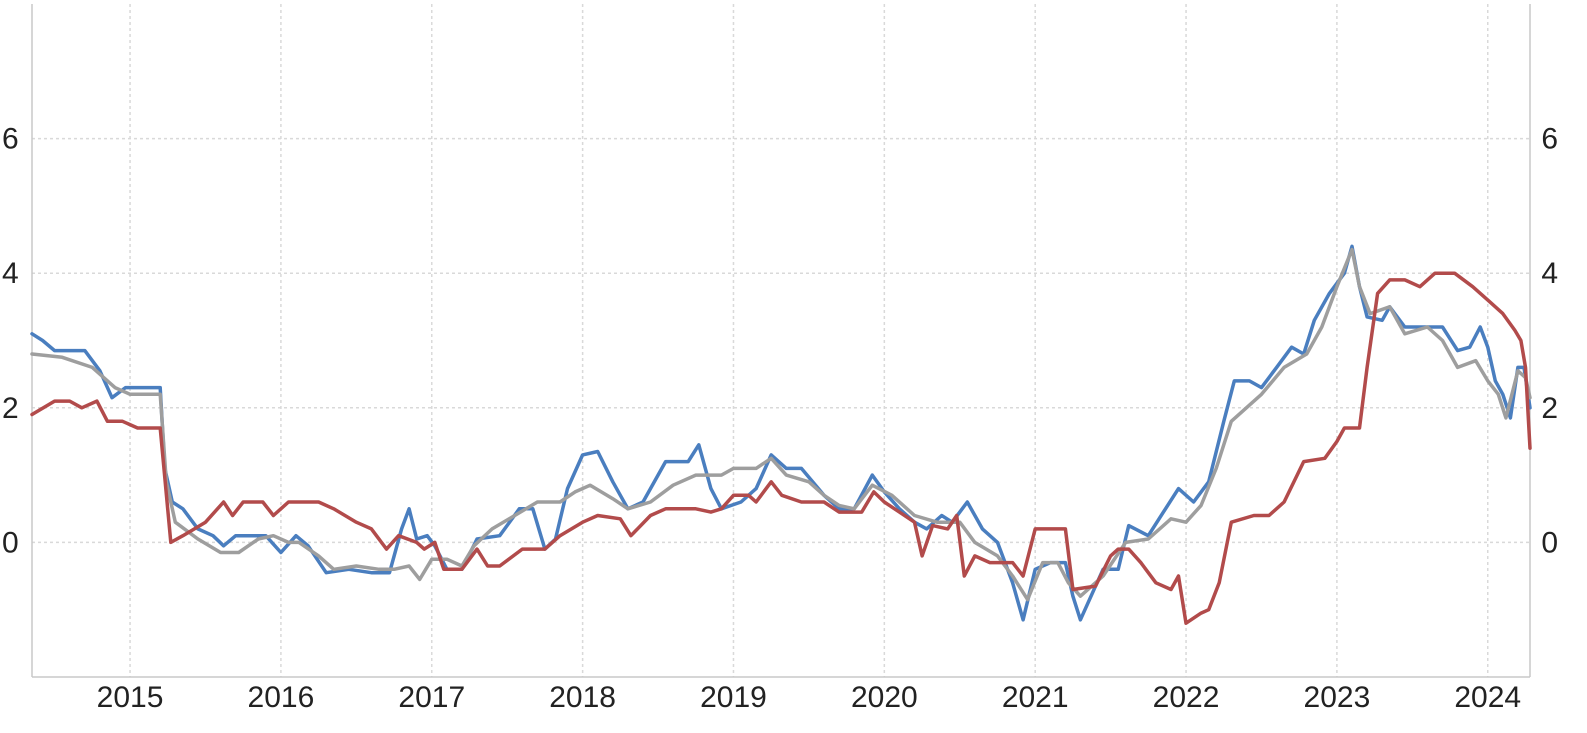  I want to click on x-tick-label: 2016, so click(281, 697).